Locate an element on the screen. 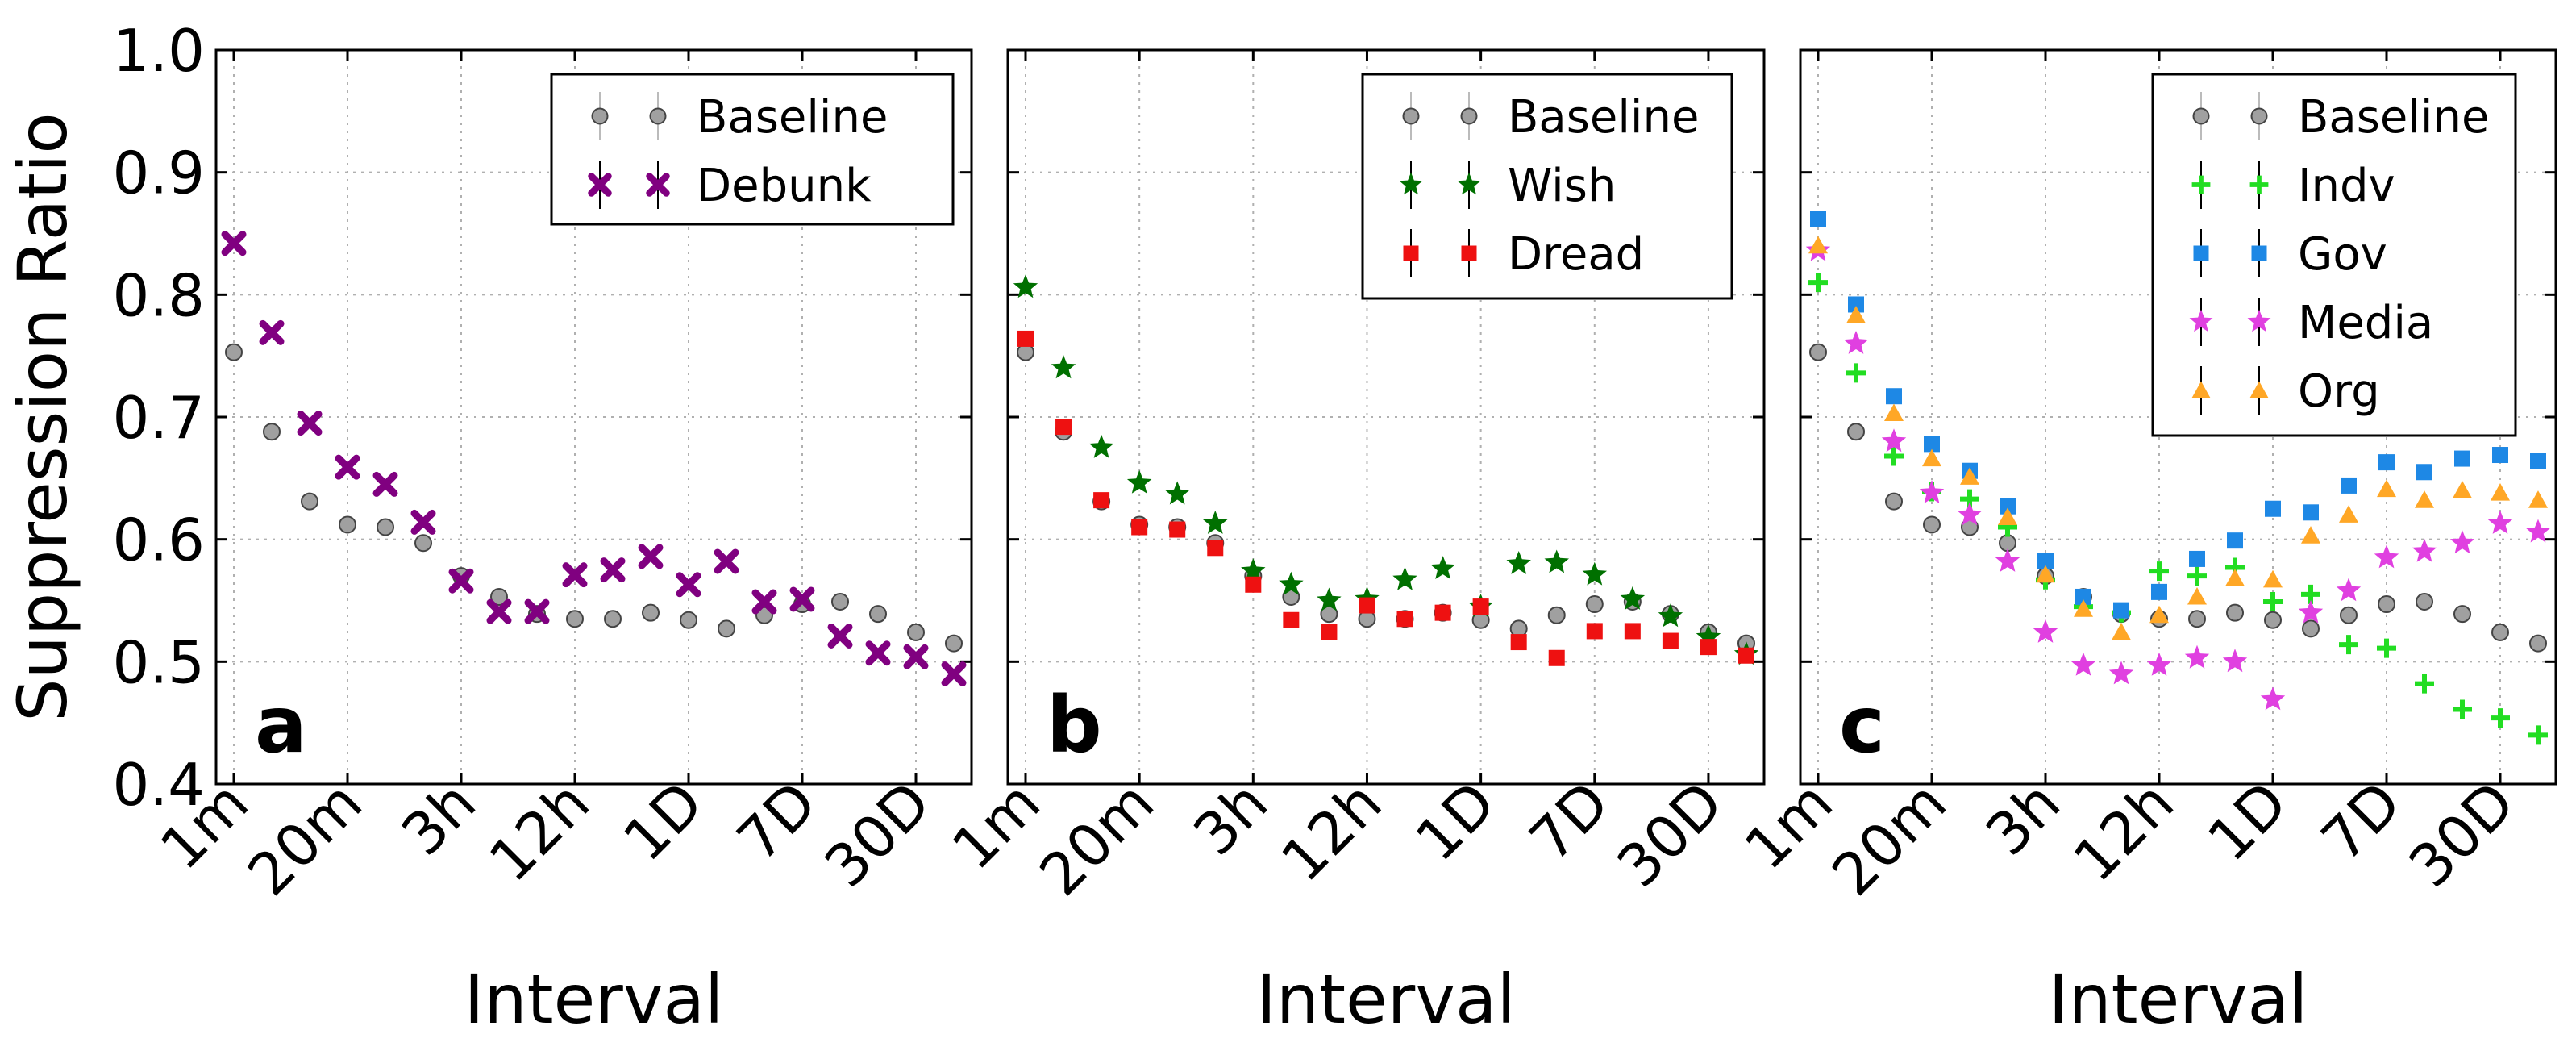 This screenshot has height=1051, width=2576. legend: Baseline Wish Dread is located at coordinates (1547, 186).